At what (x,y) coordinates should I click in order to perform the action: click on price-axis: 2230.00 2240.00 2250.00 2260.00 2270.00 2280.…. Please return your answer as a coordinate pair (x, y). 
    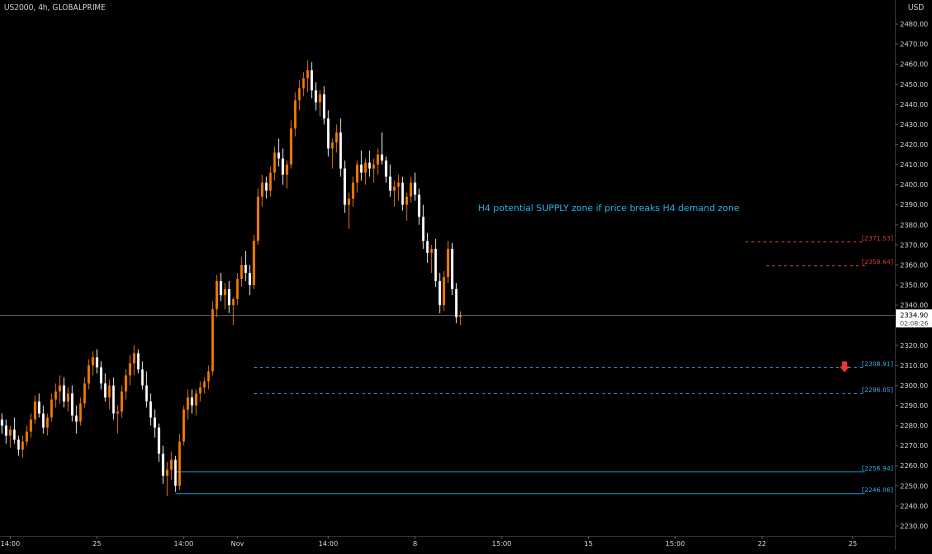
    Looking at the image, I should click on (913, 275).